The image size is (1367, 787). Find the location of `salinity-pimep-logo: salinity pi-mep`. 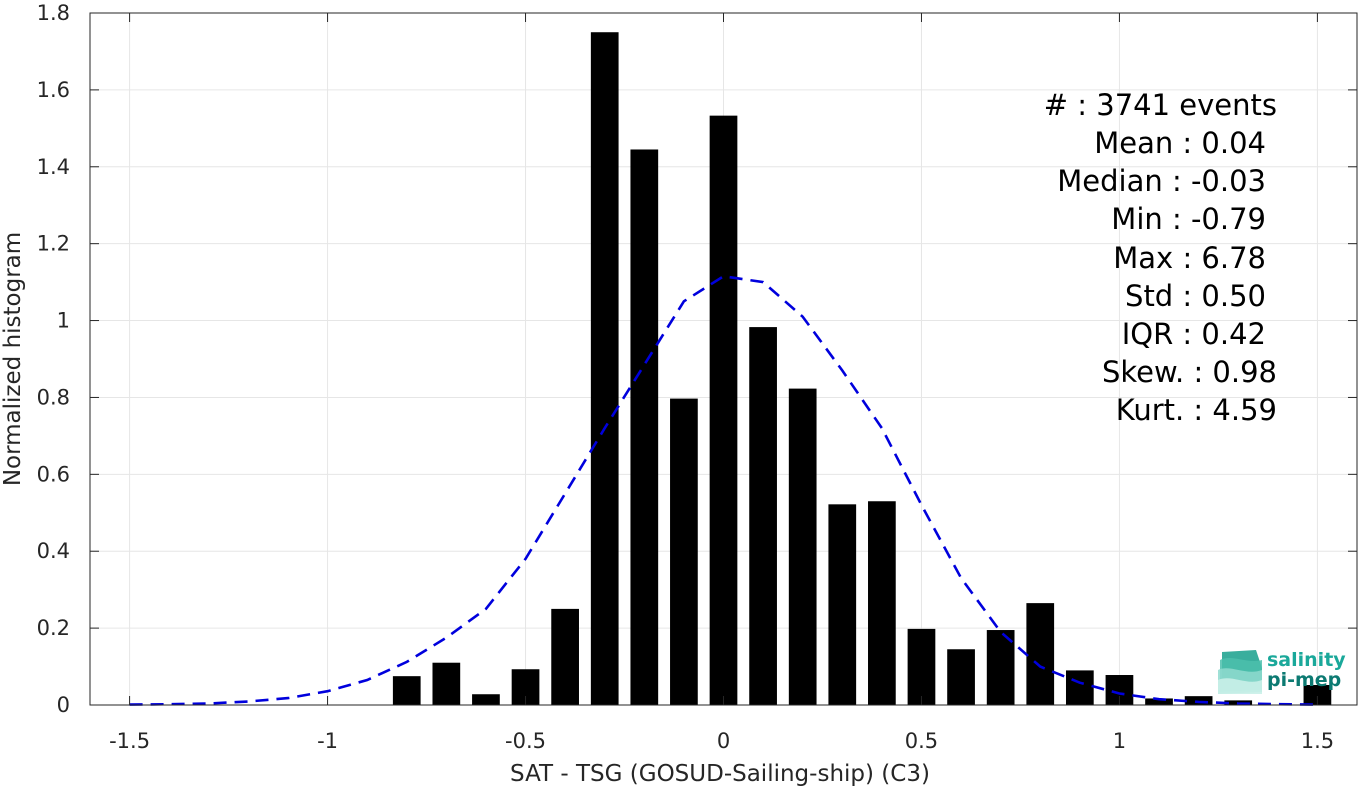

salinity-pimep-logo: salinity pi-mep is located at coordinates (1282, 671).